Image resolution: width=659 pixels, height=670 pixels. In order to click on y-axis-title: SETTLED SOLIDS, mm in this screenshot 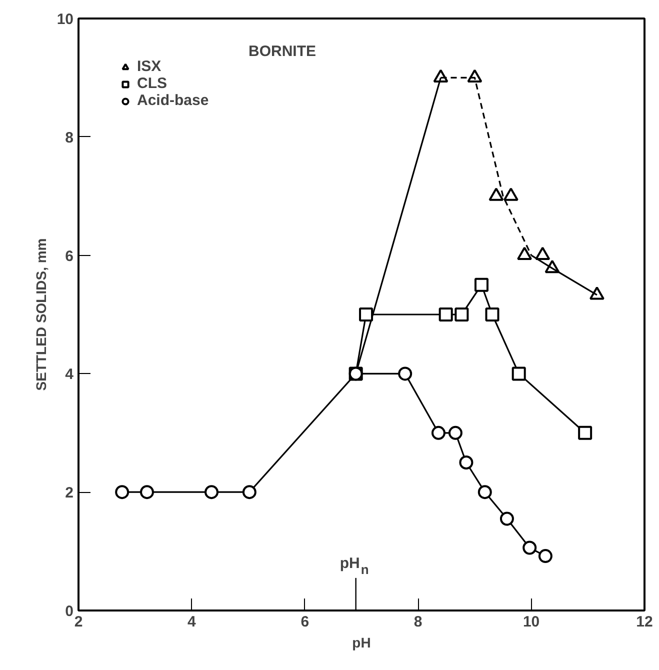, I will do `click(40, 314)`.